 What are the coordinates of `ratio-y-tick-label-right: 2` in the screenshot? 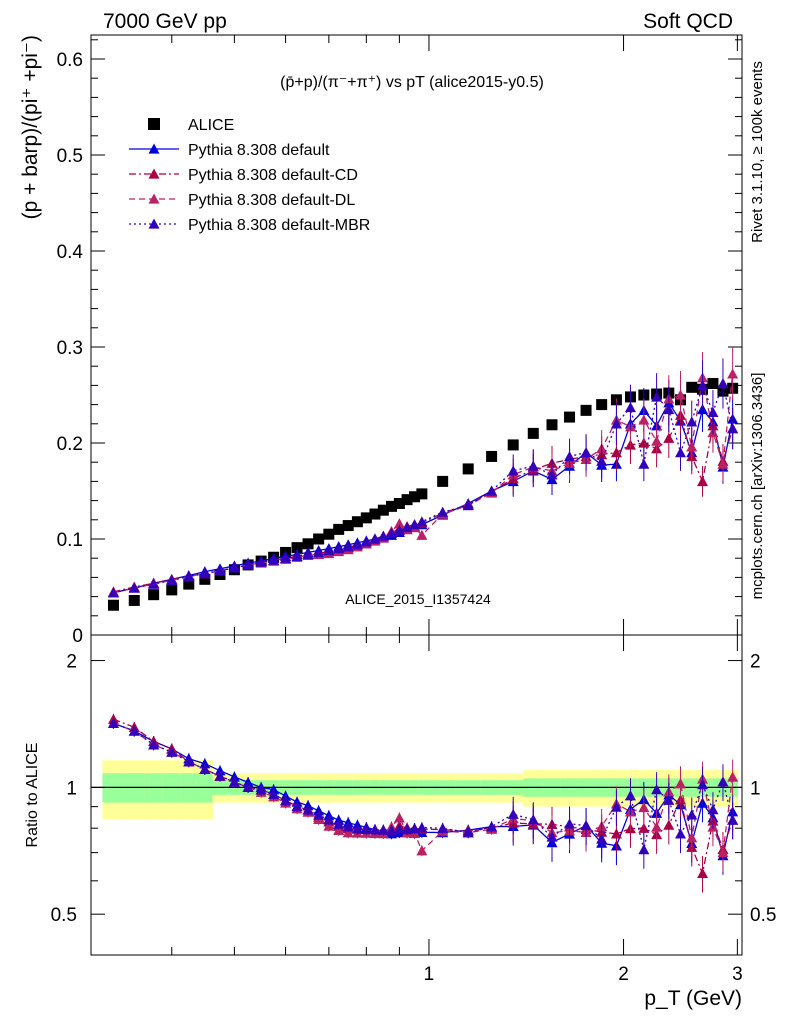 It's located at (755, 662).